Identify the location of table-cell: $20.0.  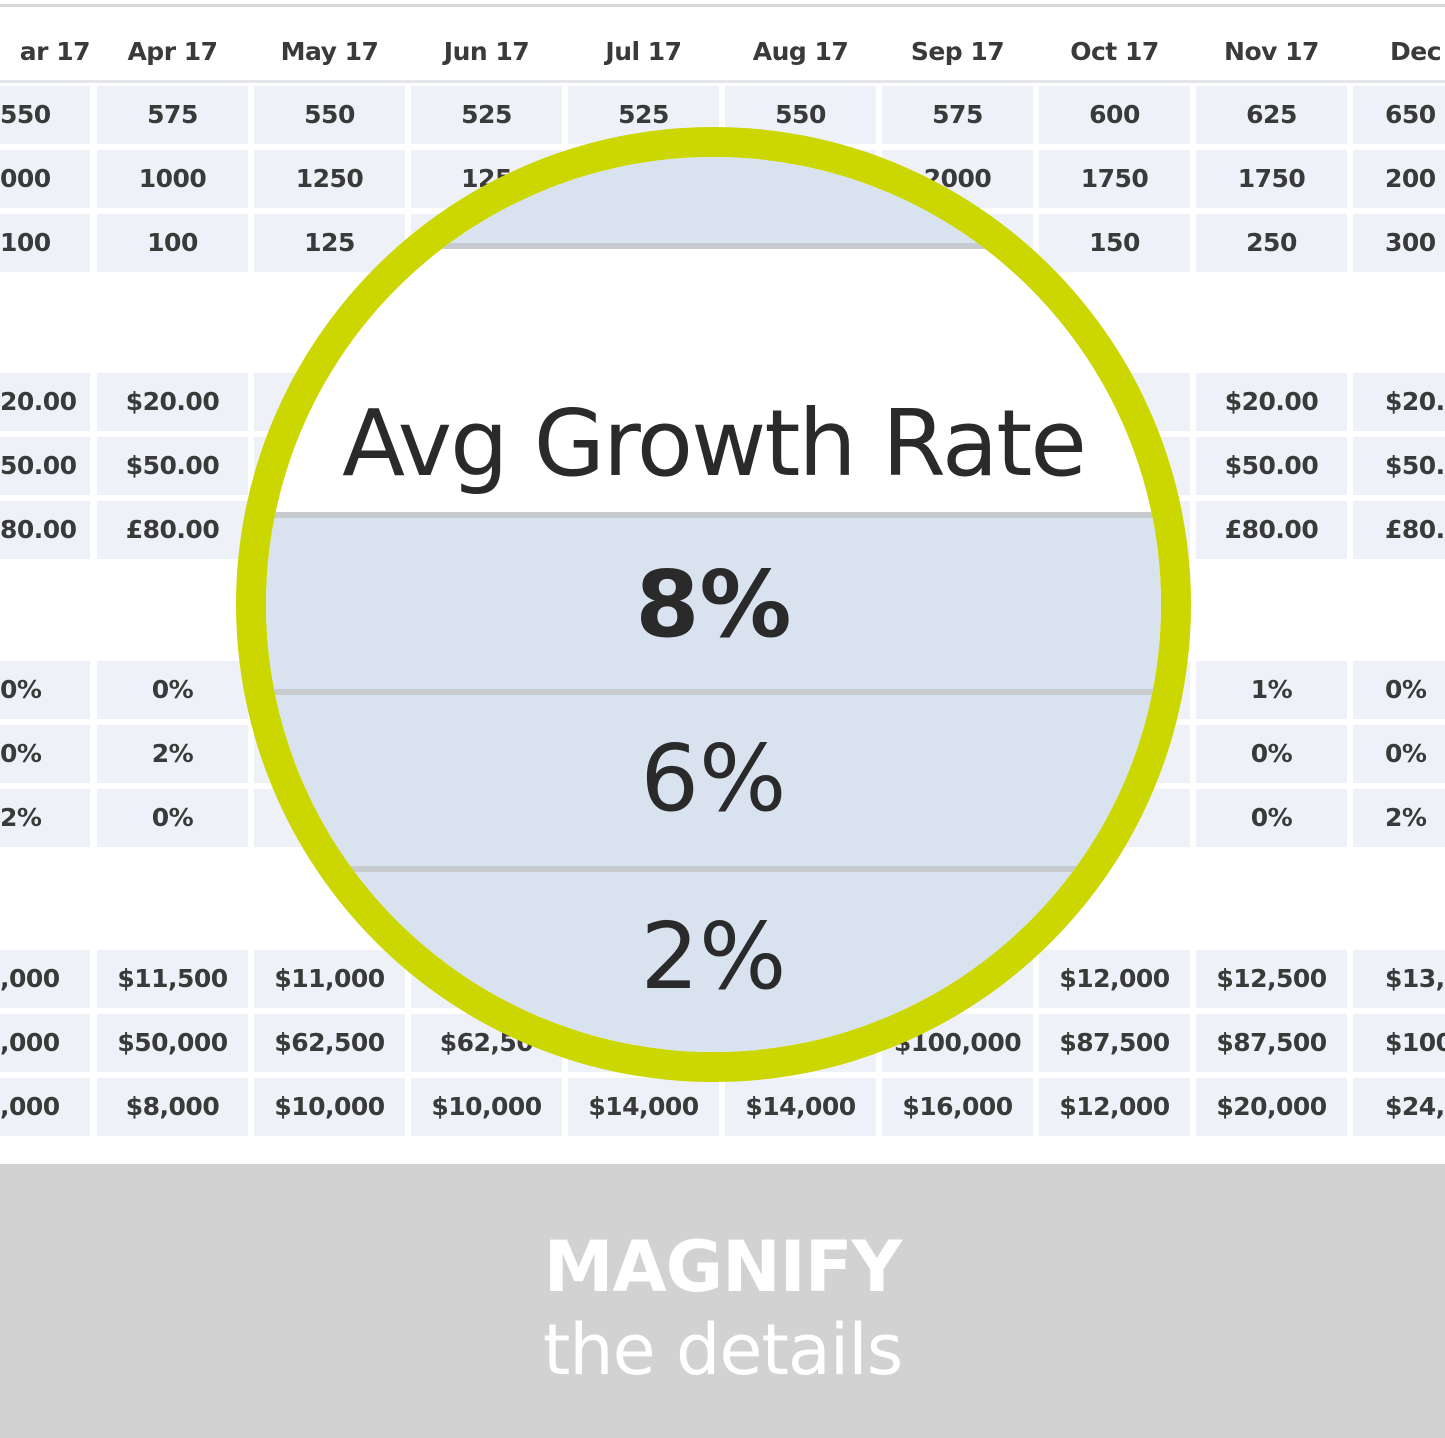
(1399, 402).